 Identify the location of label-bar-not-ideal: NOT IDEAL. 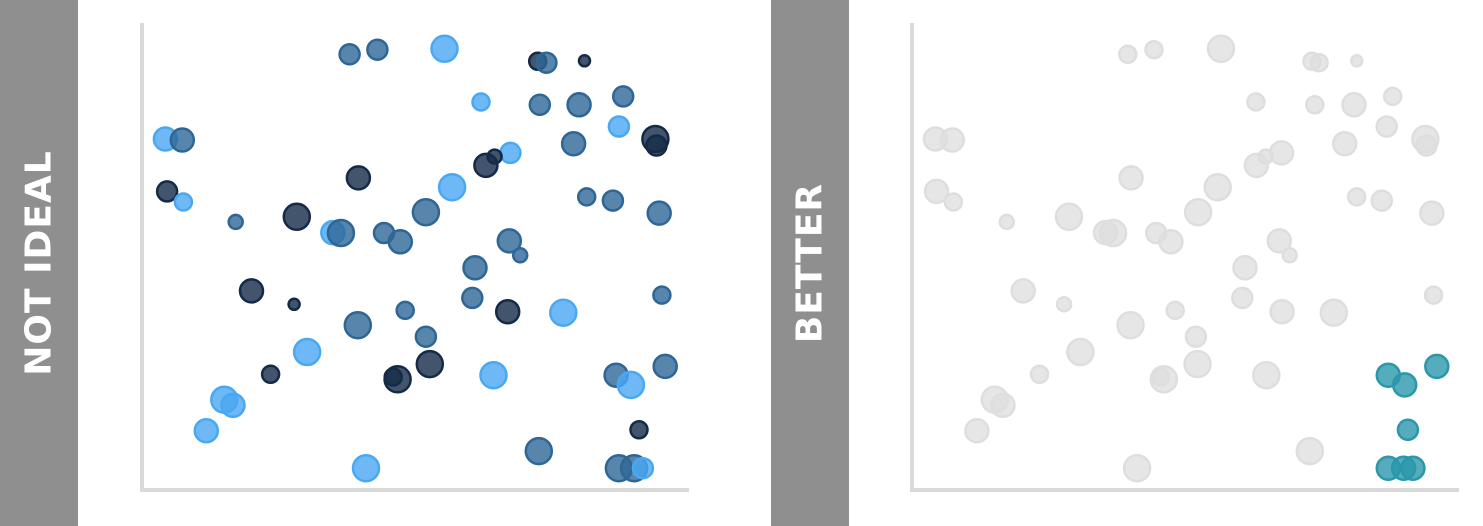
(39, 263).